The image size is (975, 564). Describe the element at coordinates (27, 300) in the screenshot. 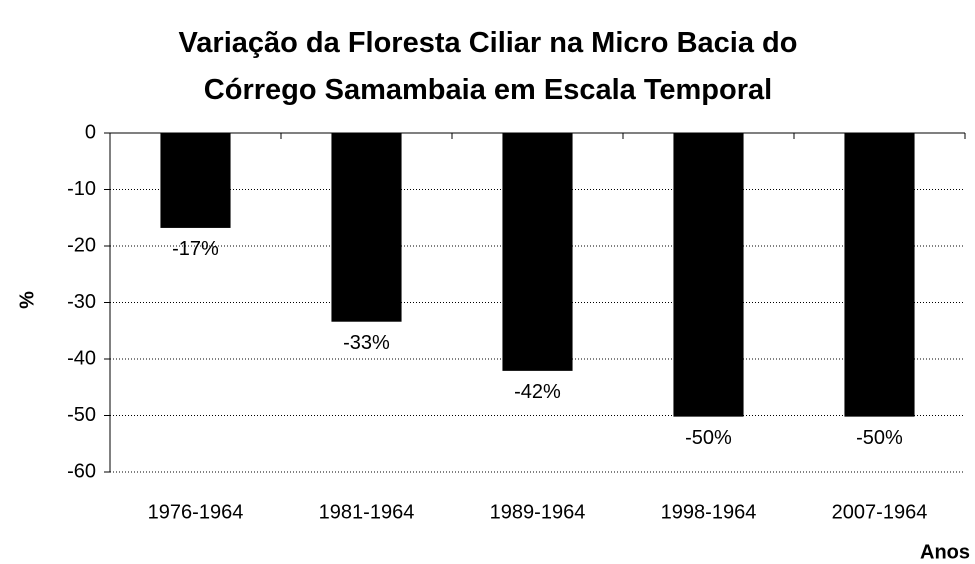

I see `y-axis-label: %` at that location.